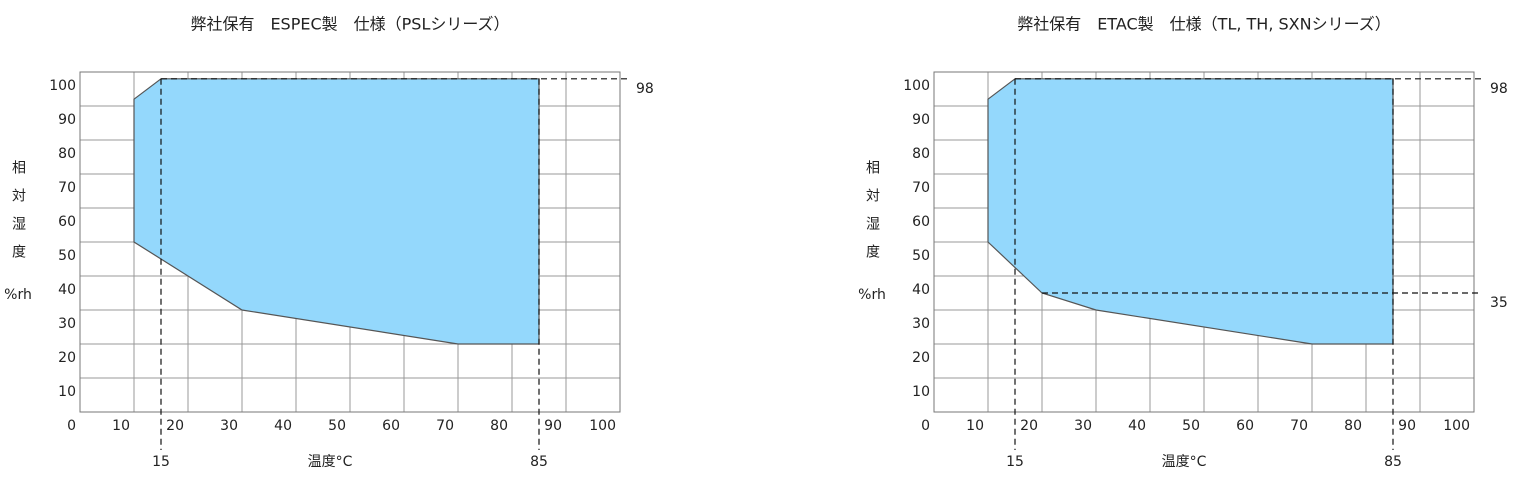 The width and height of the screenshot is (1520, 480). I want to click on chart-title: 弊社保有 ESPEC製 仕様（PSLシリーズ）, so click(349, 24).